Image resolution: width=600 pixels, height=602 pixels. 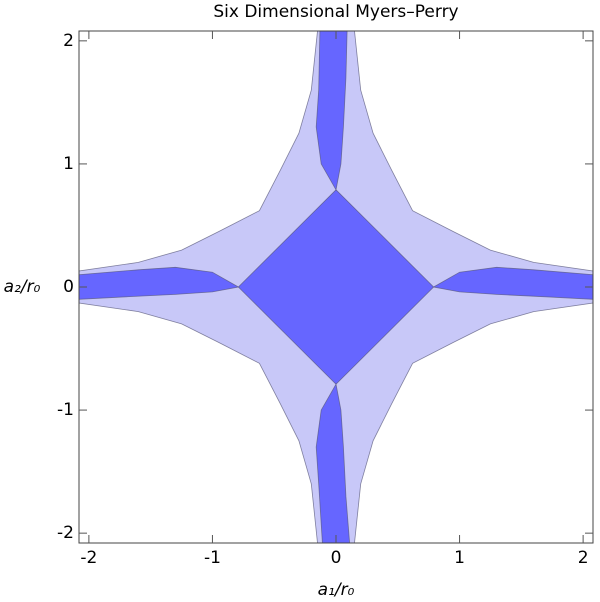 What do you see at coordinates (336, 558) in the screenshot?
I see `x-tick-label: 0` at bounding box center [336, 558].